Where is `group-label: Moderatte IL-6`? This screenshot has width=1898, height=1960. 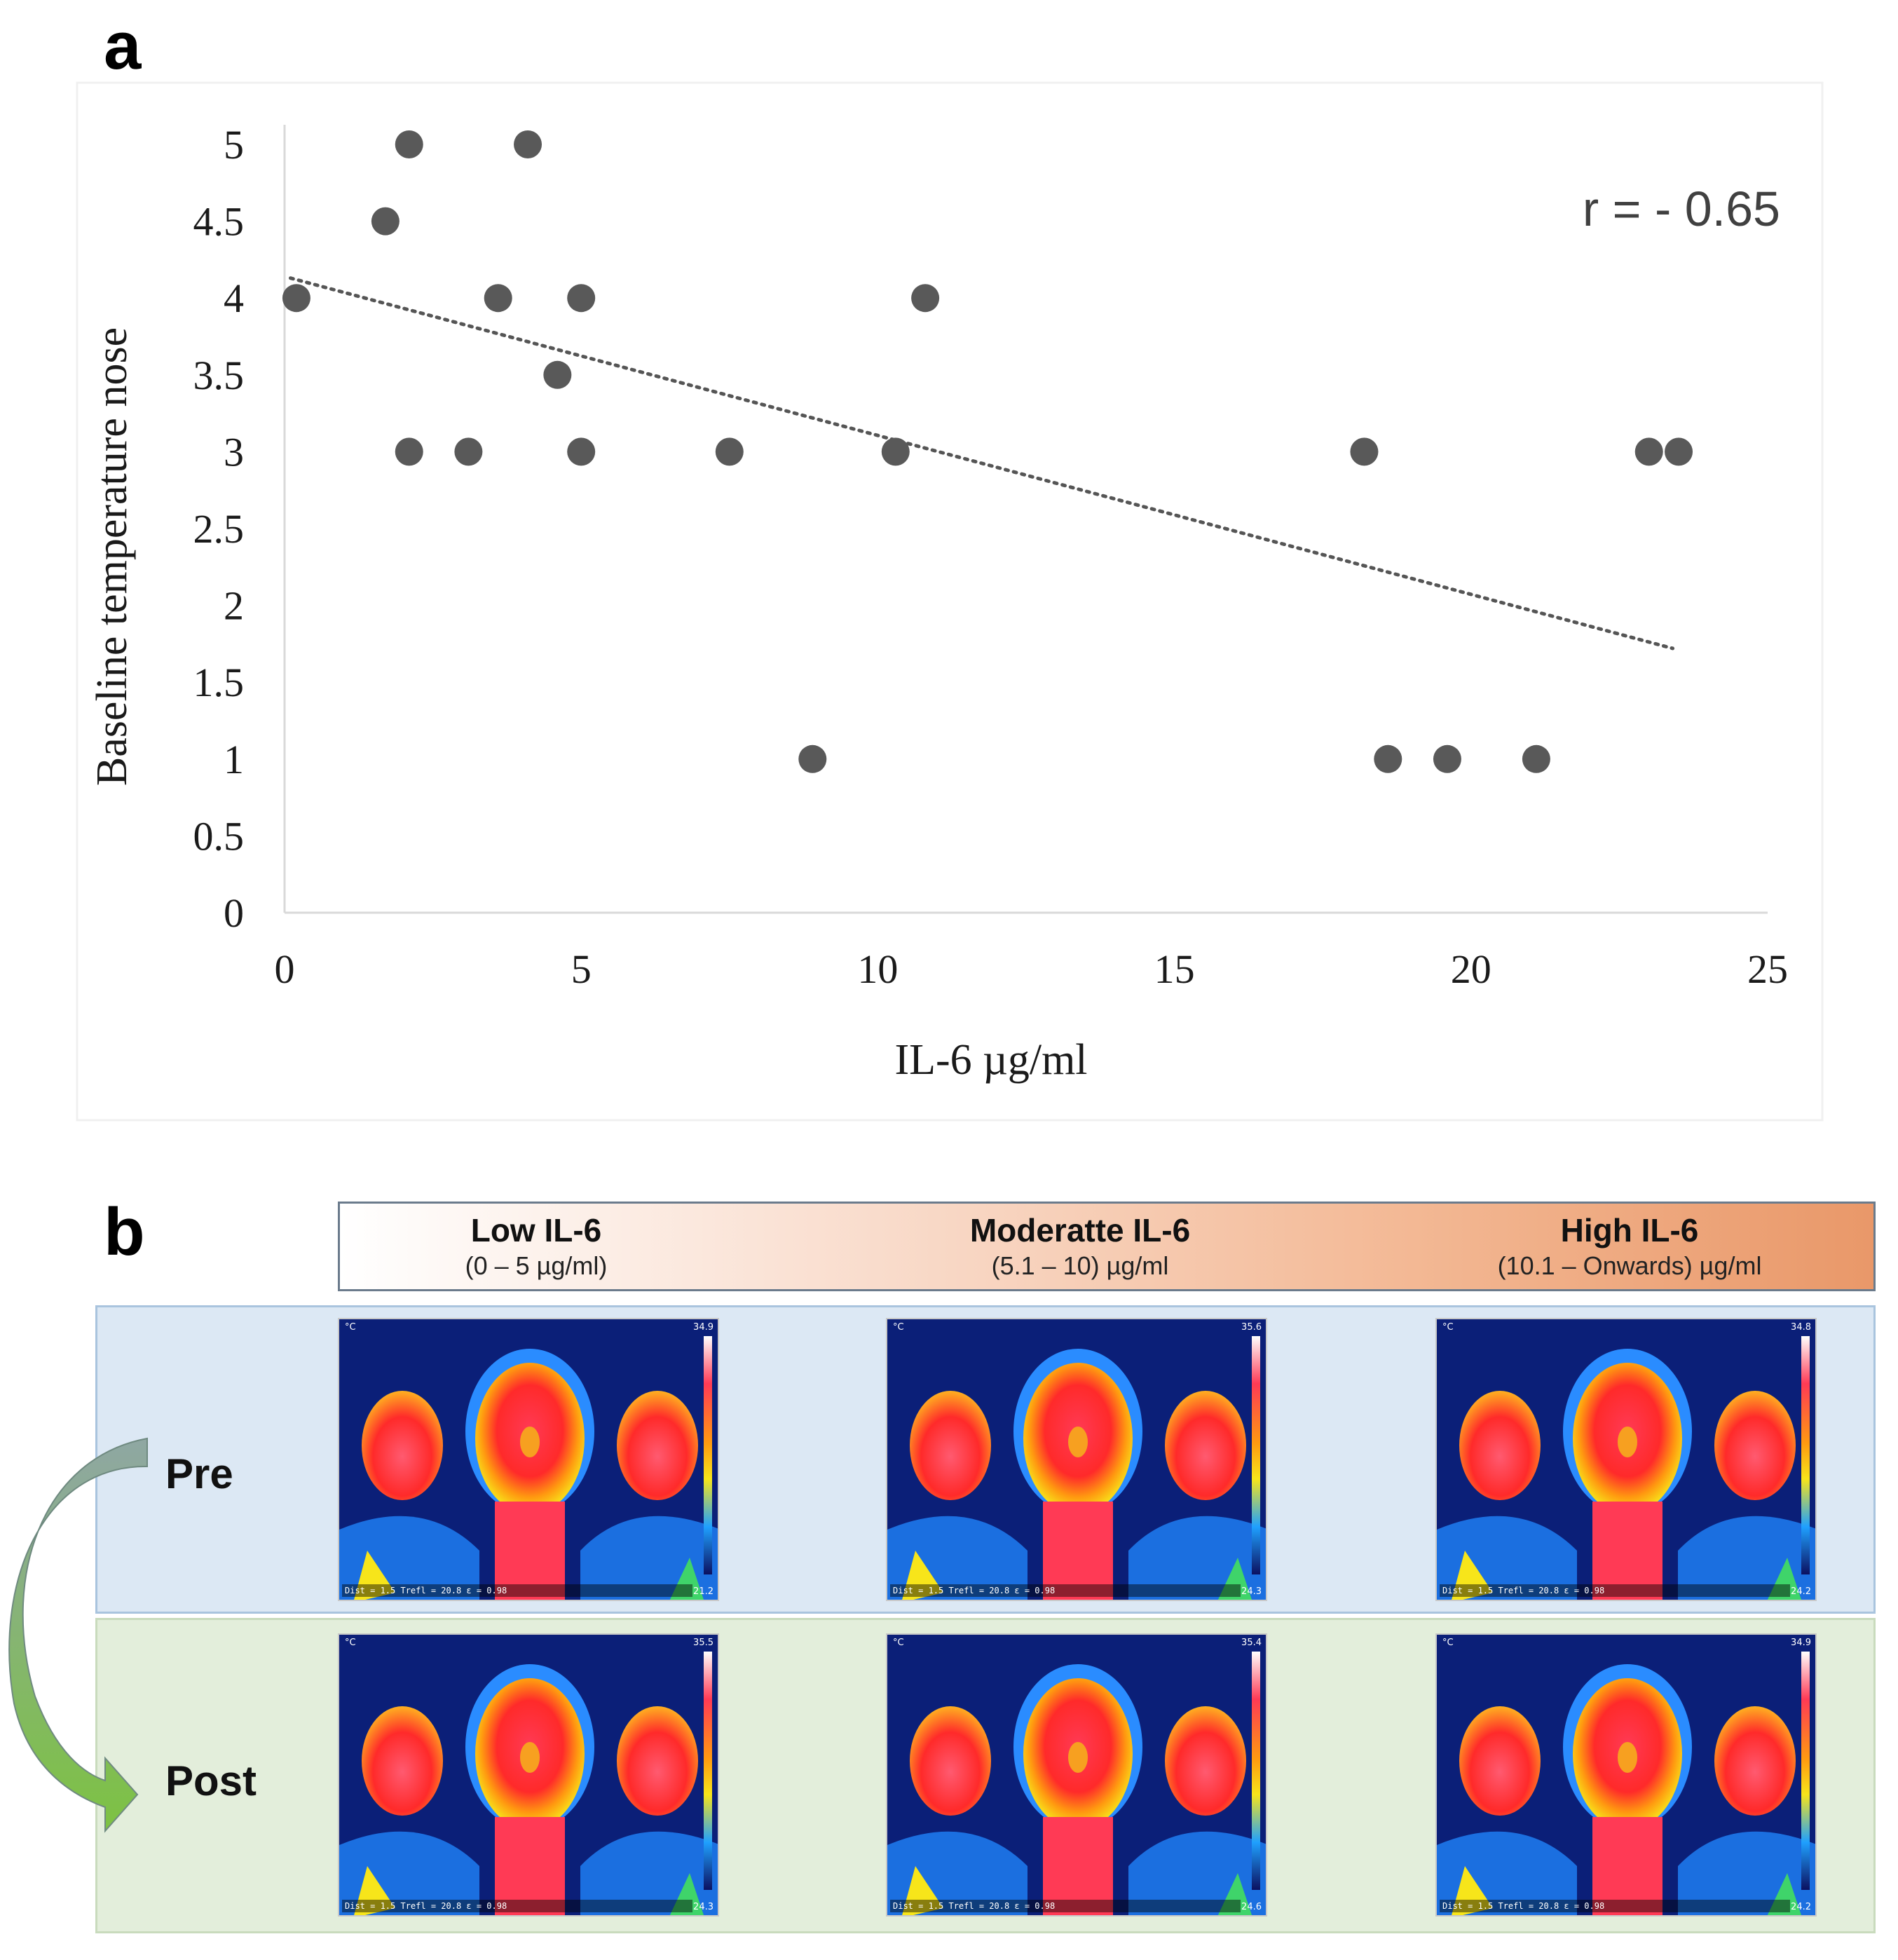 group-label: Moderatte IL-6 is located at coordinates (1080, 1230).